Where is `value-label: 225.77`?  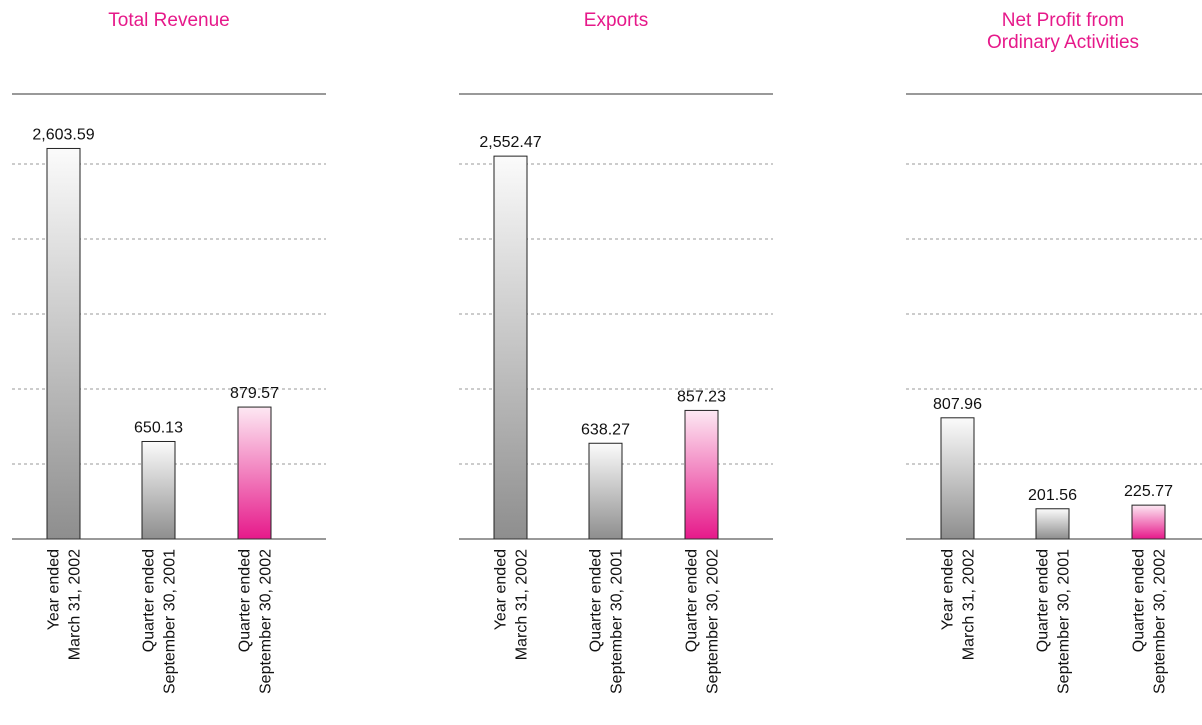
value-label: 225.77 is located at coordinates (1148, 491).